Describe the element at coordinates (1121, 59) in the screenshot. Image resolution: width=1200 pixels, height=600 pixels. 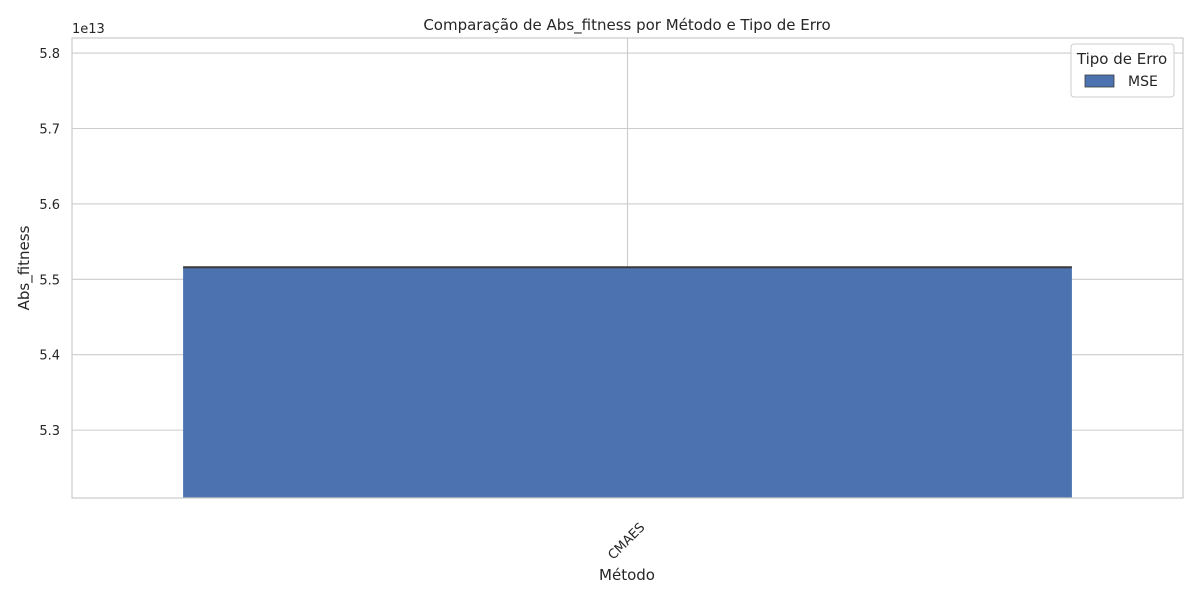
I see `legend-title: Tipo de Erro` at that location.